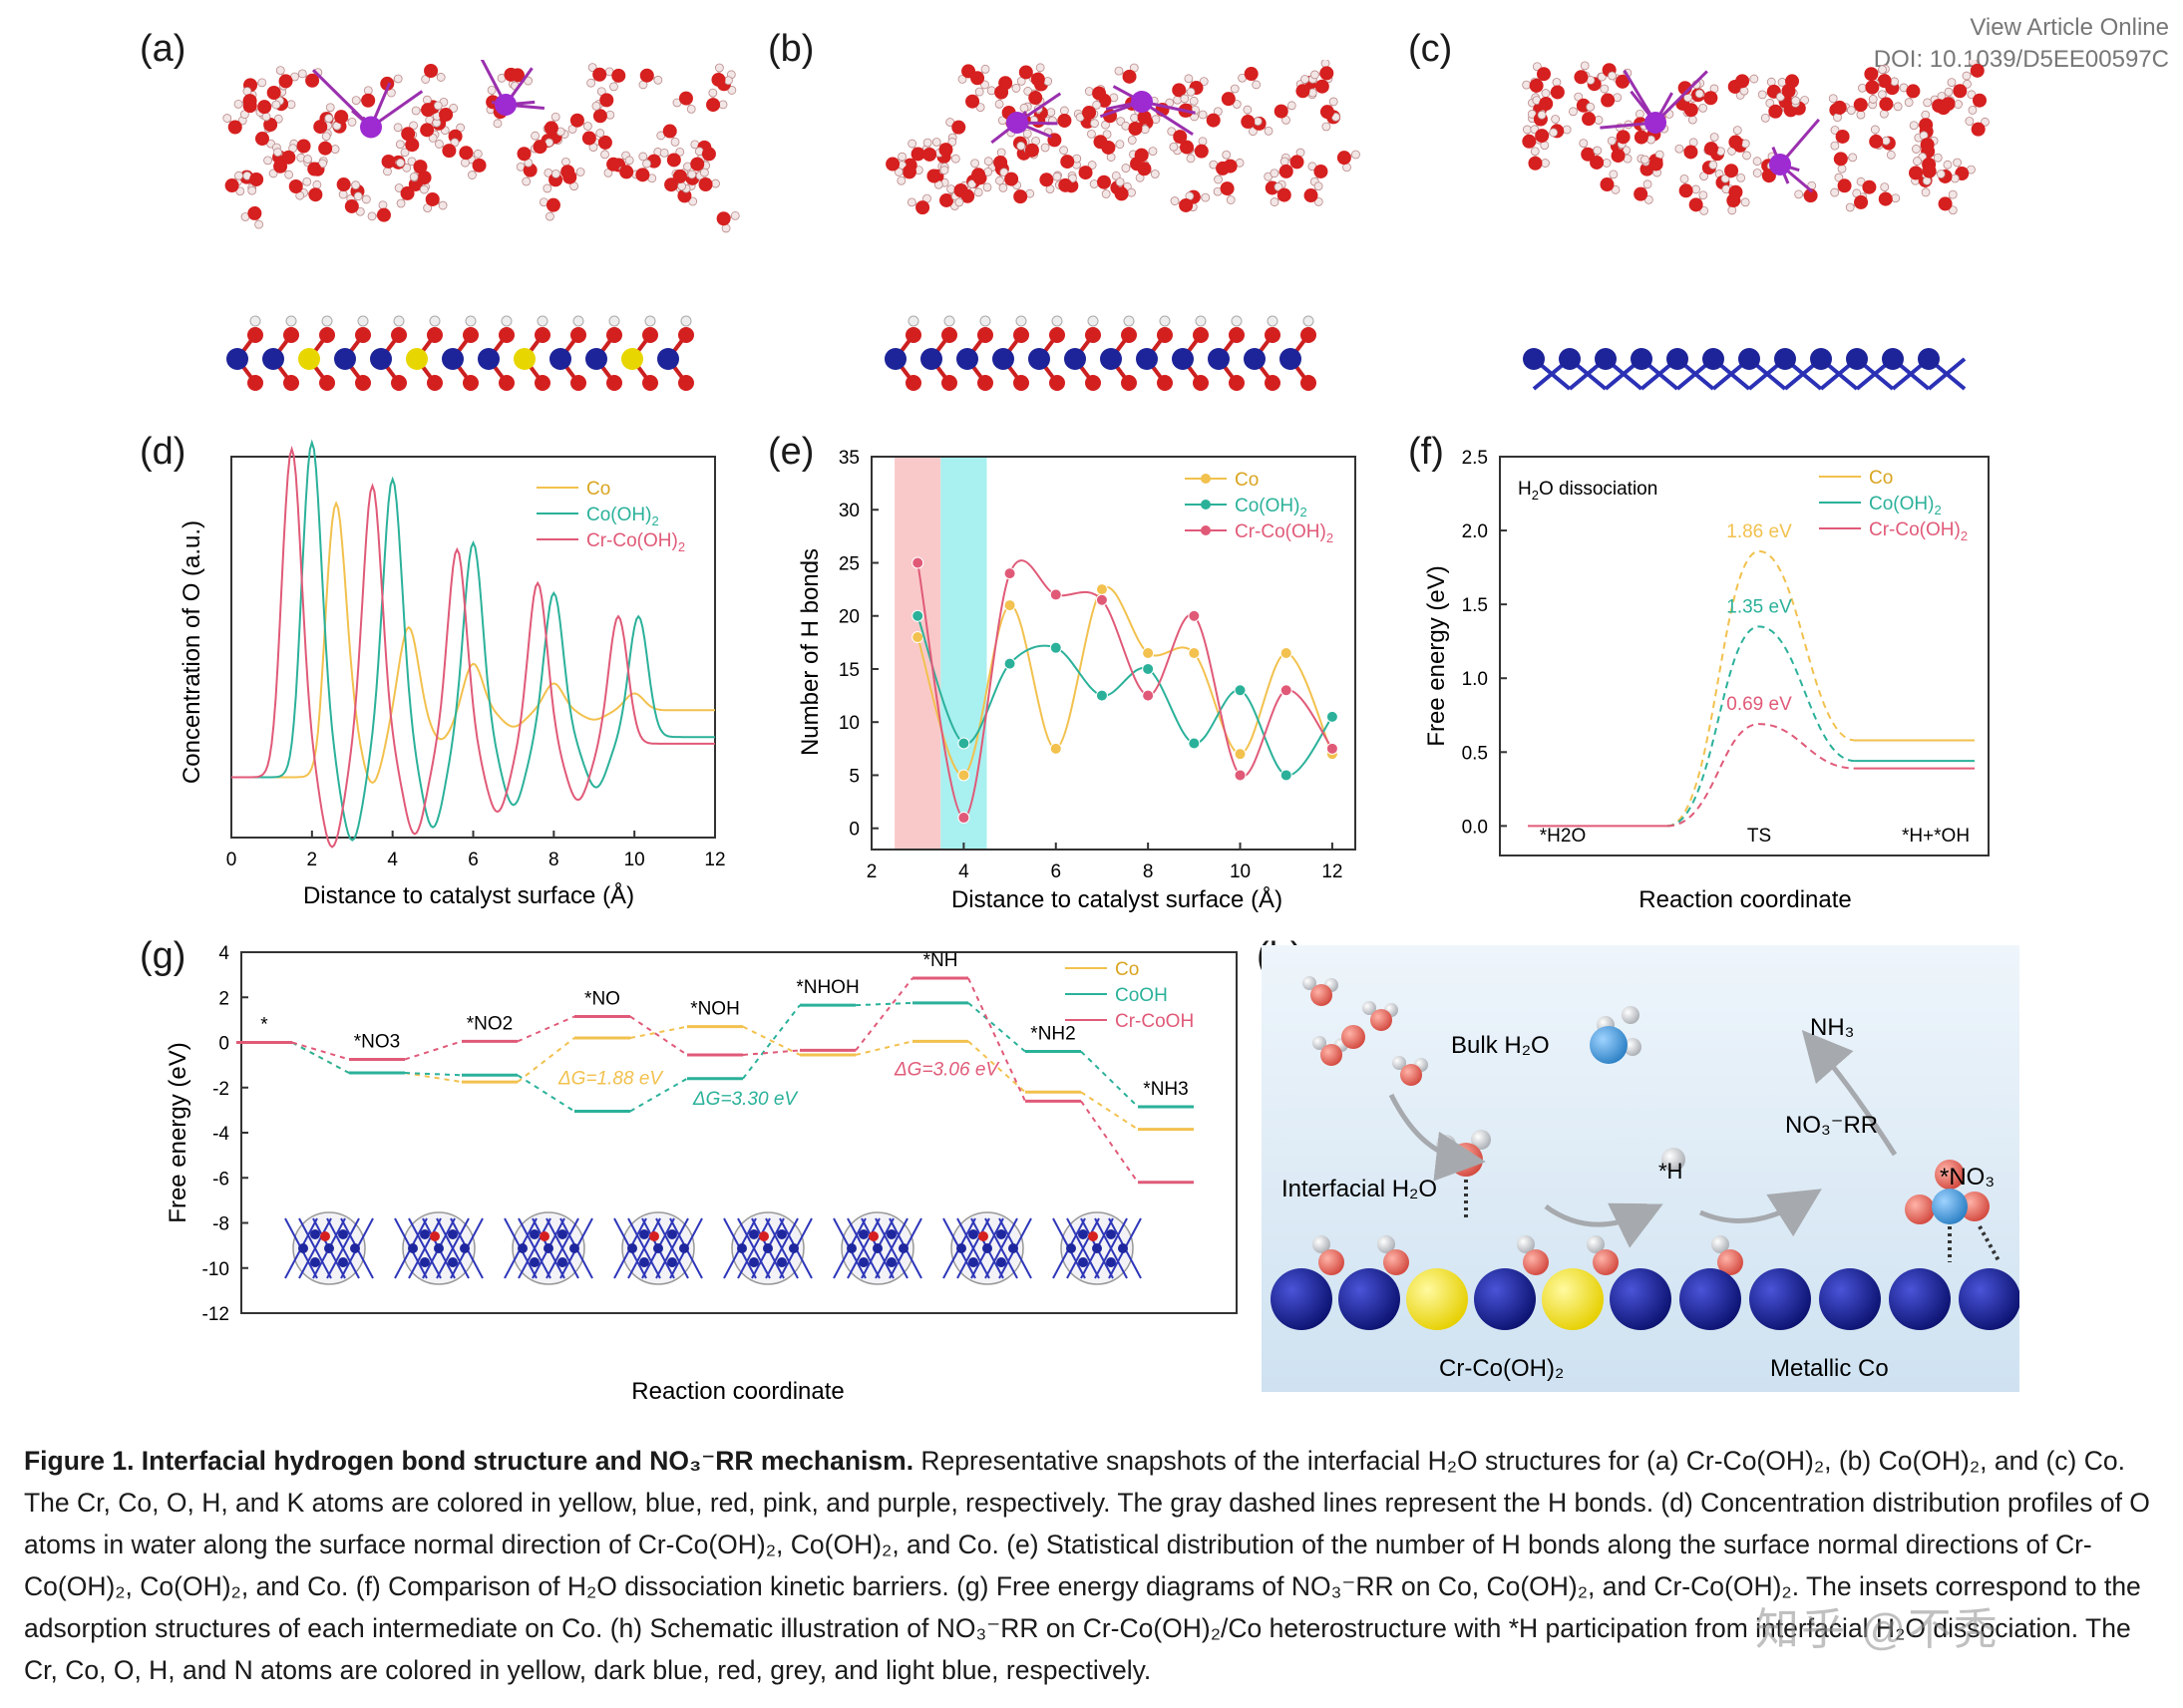  Describe the element at coordinates (1148, 872) in the screenshot. I see `x-tick-label: 8` at that location.